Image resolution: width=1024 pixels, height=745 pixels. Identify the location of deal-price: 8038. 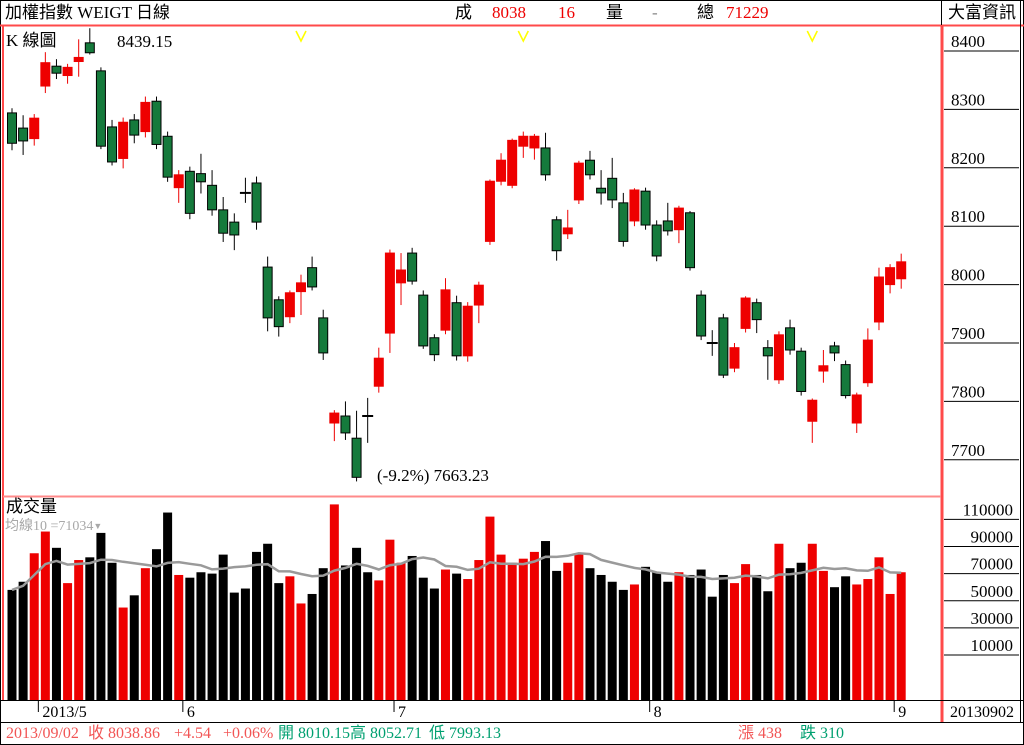
(509, 12).